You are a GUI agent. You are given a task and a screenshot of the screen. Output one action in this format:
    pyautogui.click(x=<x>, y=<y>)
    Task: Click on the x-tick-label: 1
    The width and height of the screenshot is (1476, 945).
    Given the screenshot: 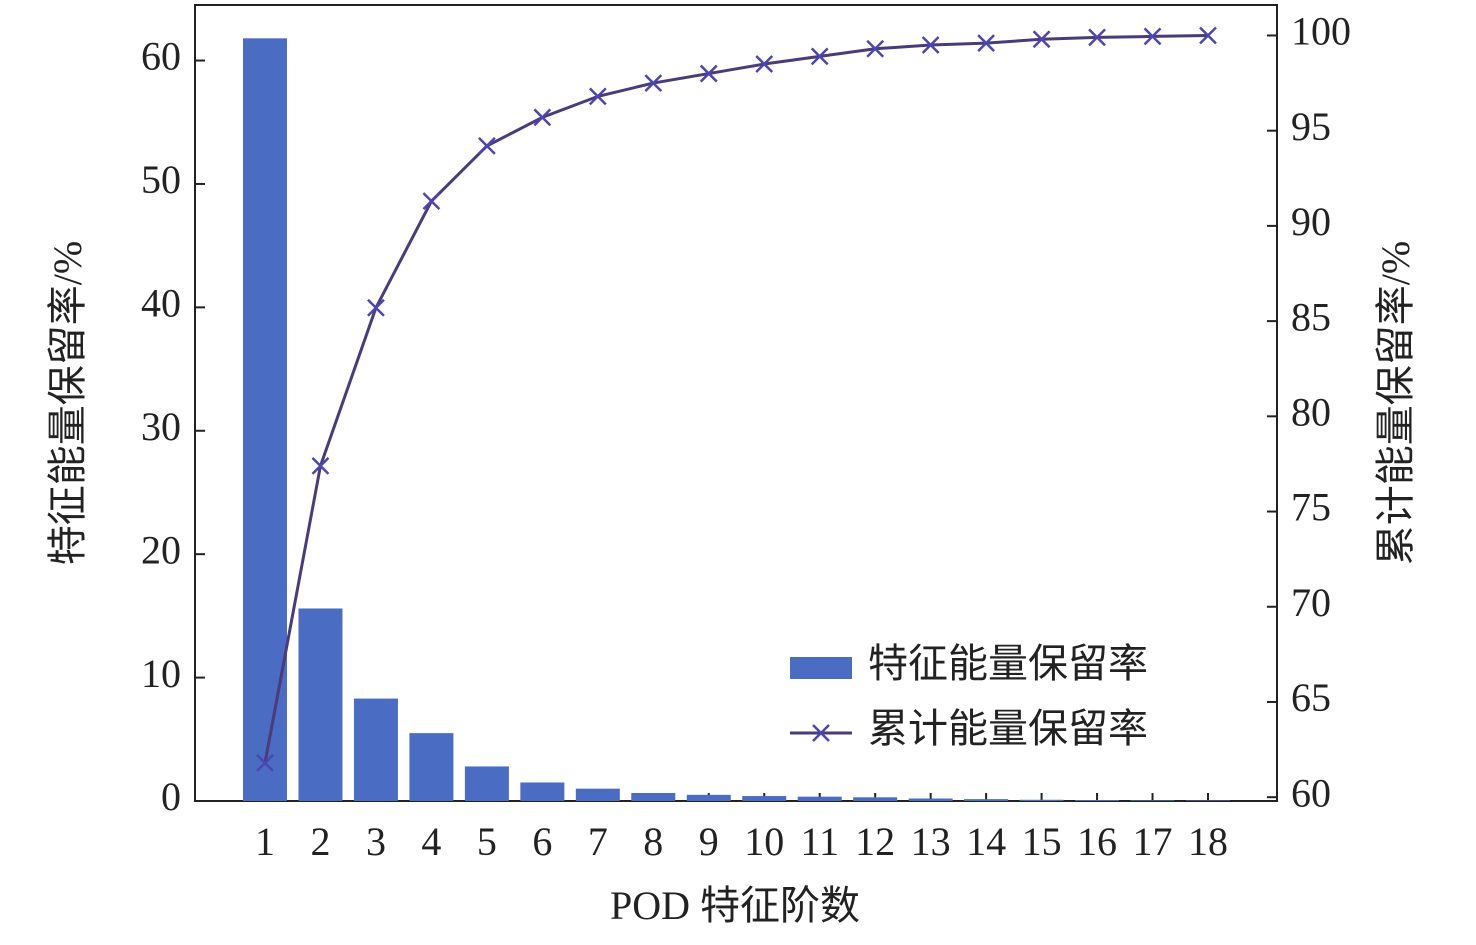 What is the action you would take?
    pyautogui.click(x=265, y=841)
    